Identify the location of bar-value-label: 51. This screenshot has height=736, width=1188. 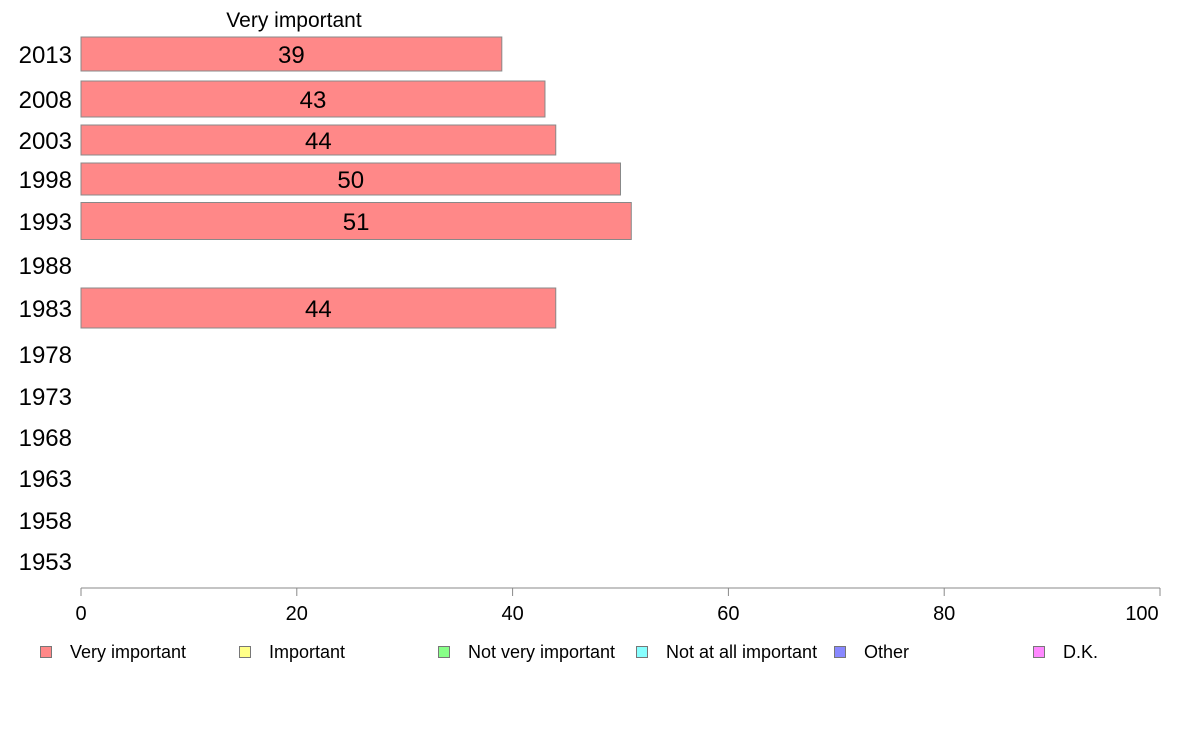
(356, 222).